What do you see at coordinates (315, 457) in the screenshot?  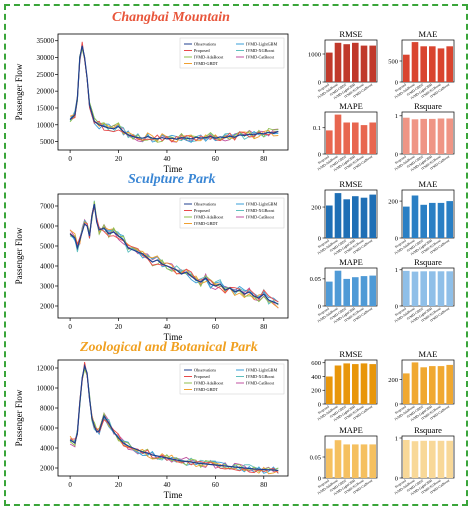 I see `bar-y-tick-label-2-2-1: 0.05` at bounding box center [315, 457].